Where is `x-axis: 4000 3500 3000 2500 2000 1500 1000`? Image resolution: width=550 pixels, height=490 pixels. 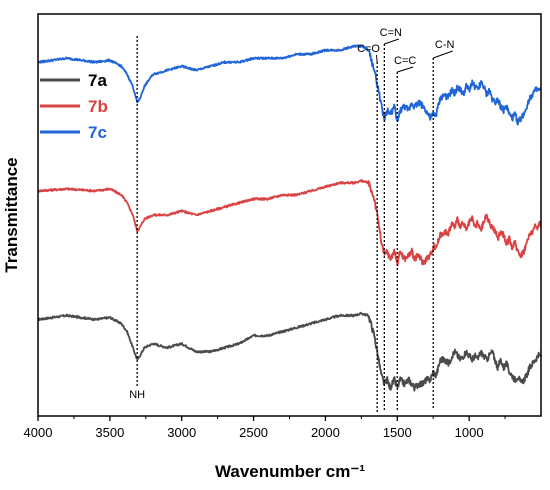
x-axis: 4000 3500 3000 2500 2000 1500 1000 is located at coordinates (265, 428).